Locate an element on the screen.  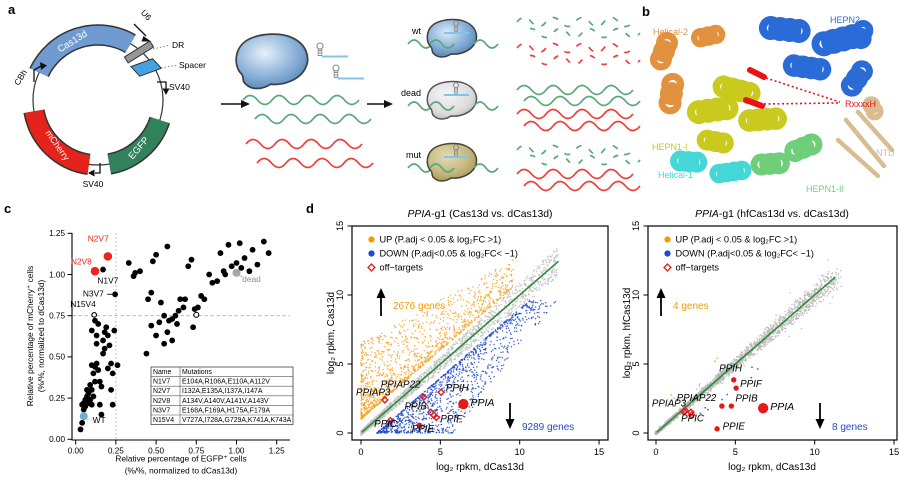
cbh-promoter-arrowhead is located at coordinates (43, 66).